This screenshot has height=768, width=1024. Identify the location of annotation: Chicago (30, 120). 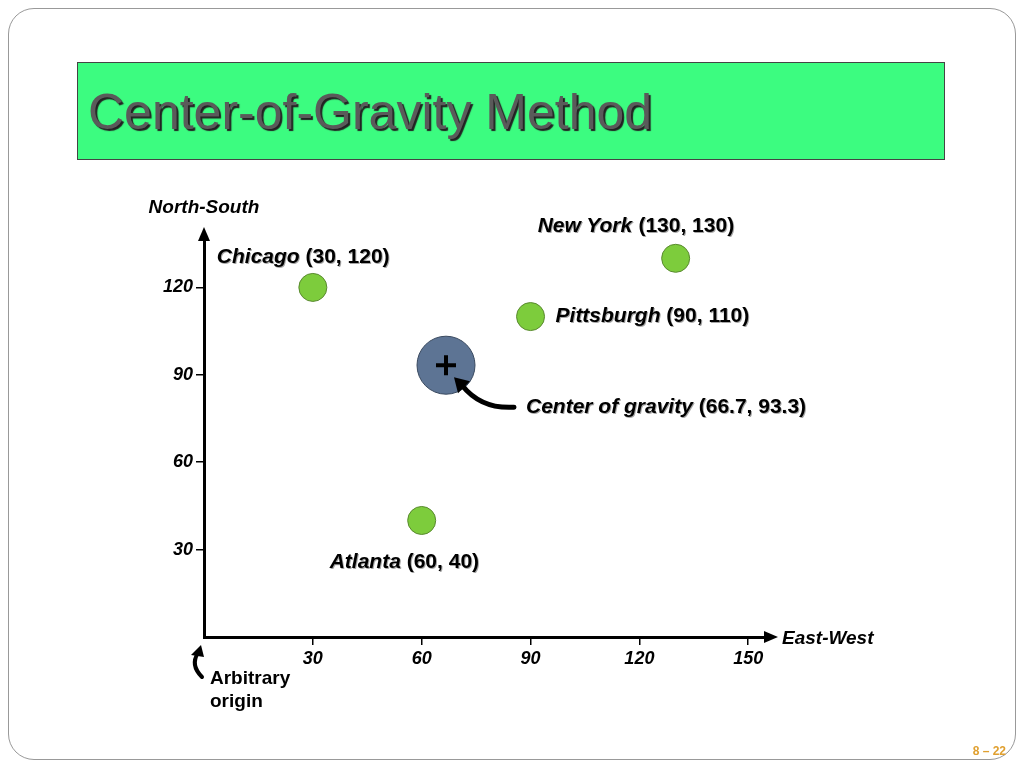
(303, 256).